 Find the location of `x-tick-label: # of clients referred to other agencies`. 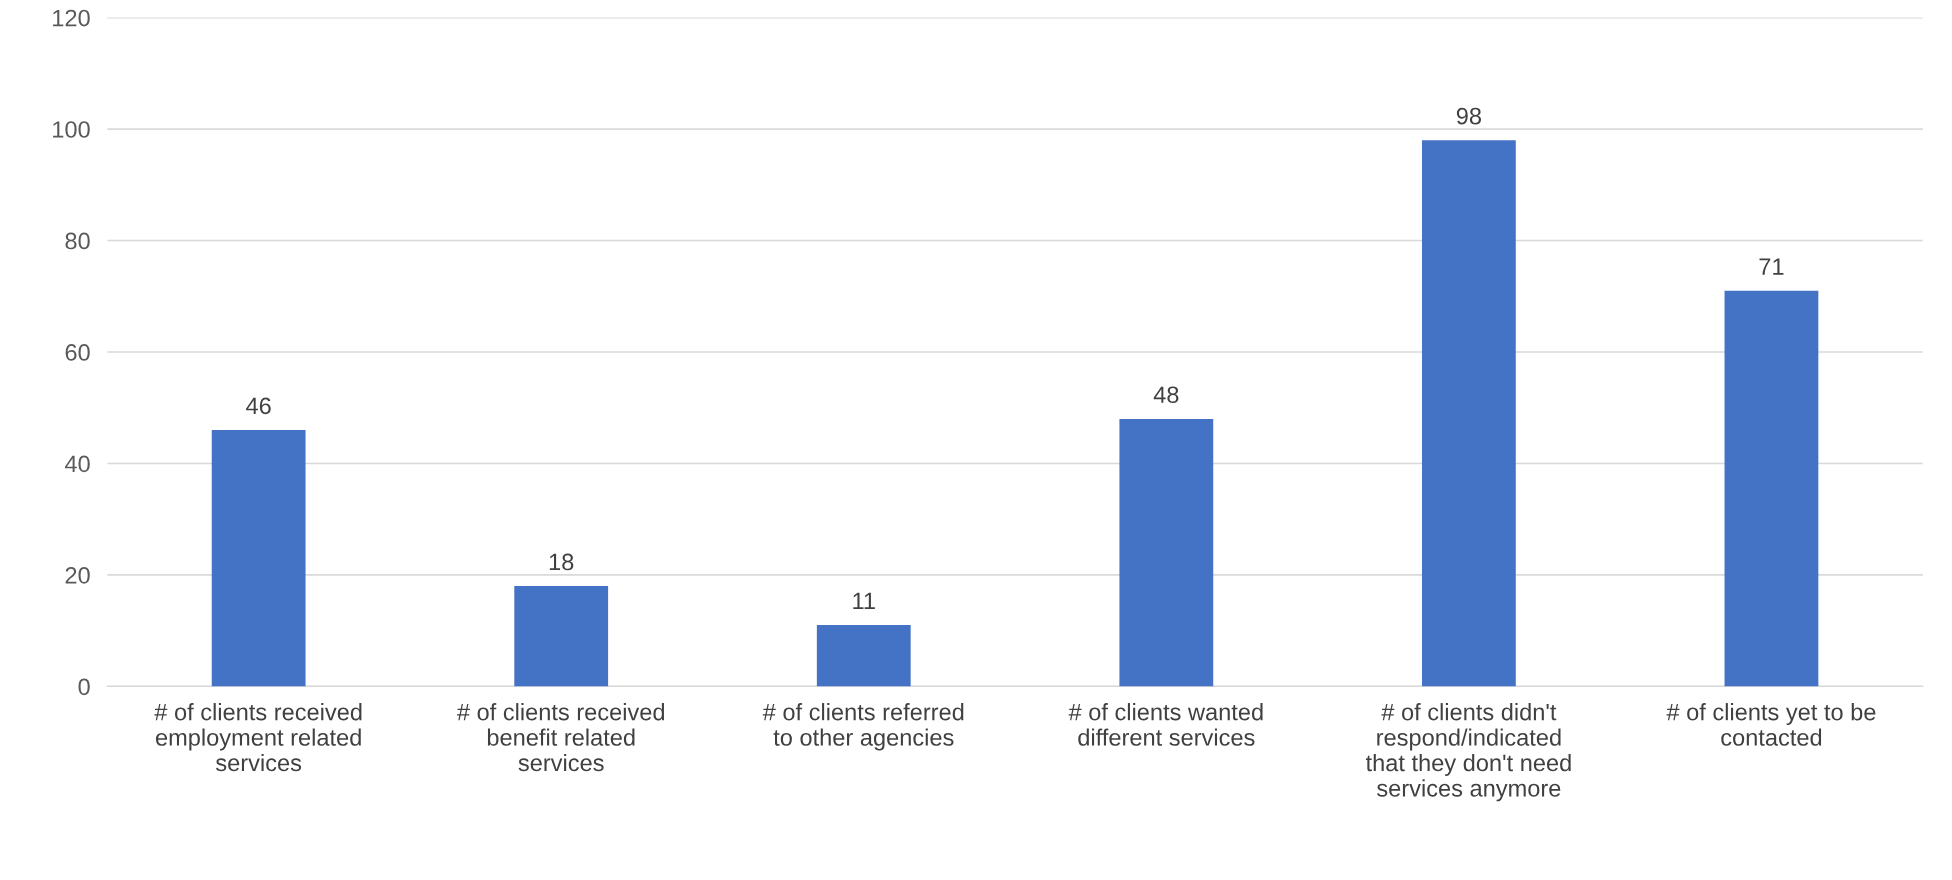

x-tick-label: # of clients referred to other agencies is located at coordinates (863, 727).